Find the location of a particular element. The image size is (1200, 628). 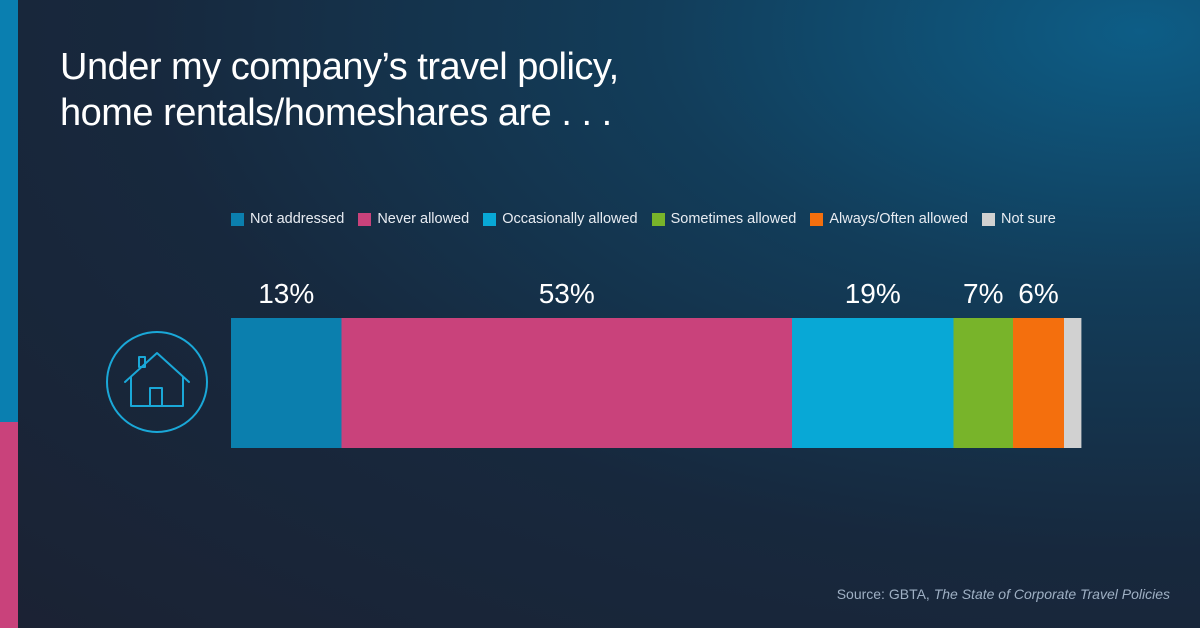

legend-item: Always/Often allowed is located at coordinates (889, 219).